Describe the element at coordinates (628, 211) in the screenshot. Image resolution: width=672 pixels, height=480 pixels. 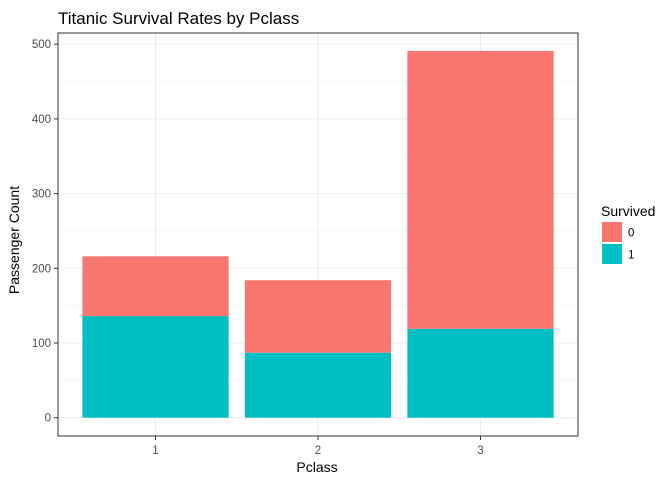
I see `legend-title: Survived` at that location.